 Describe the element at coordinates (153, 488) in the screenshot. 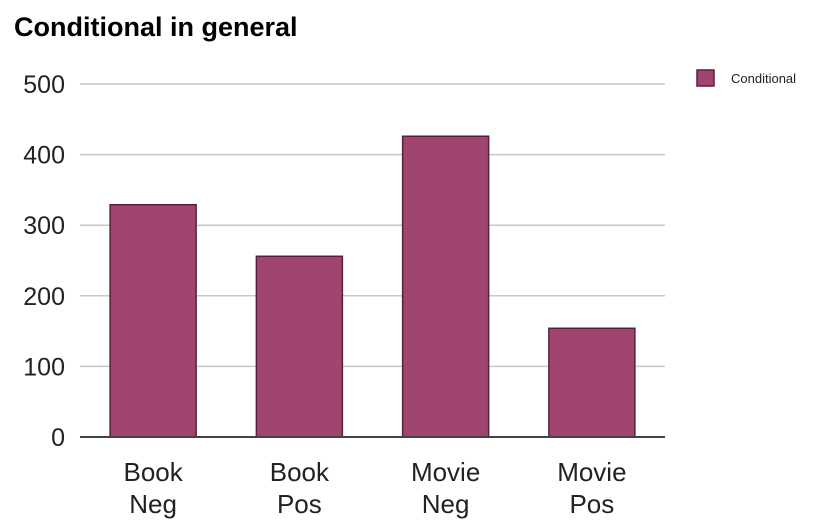

I see `x-category-label: Book Neg` at that location.